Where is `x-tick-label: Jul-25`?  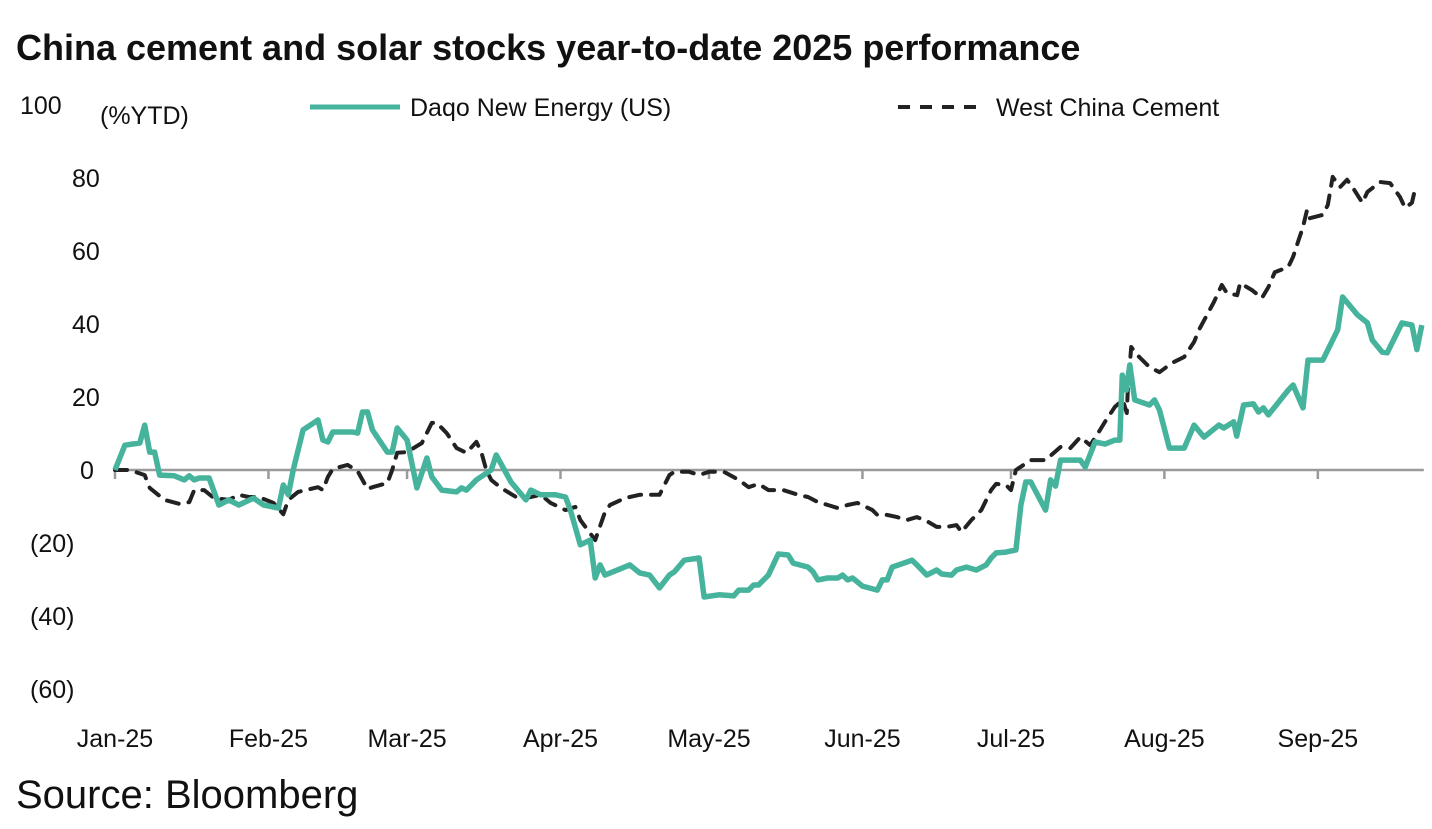
x-tick-label: Jul-25 is located at coordinates (1011, 739).